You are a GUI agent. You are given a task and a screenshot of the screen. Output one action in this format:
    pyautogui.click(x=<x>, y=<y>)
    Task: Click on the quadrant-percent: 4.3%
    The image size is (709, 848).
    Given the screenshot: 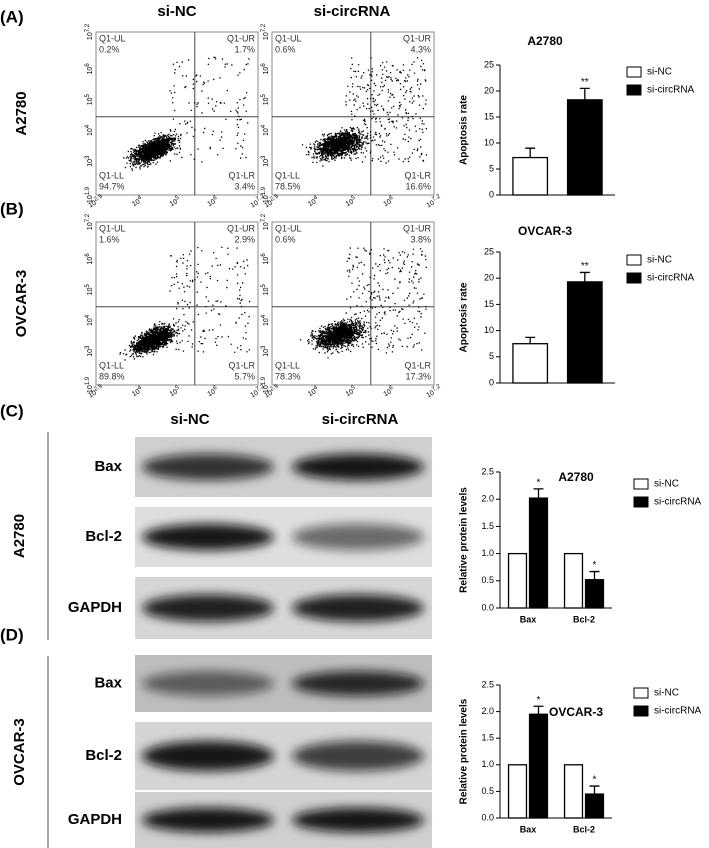 What is the action you would take?
    pyautogui.click(x=420, y=49)
    